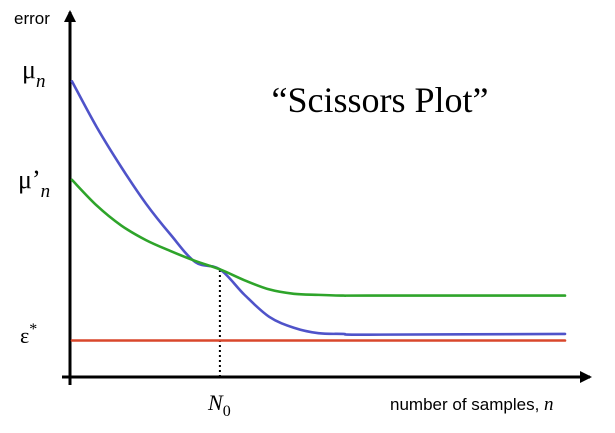 Image resolution: width=615 pixels, height=433 pixels. I want to click on svg-text: N0, so click(219, 405).